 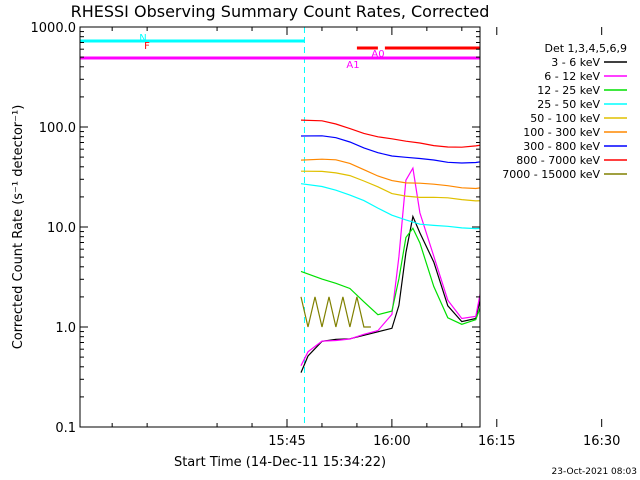 I want to click on legend-label: 6 - 12 keV, so click(x=572, y=76).